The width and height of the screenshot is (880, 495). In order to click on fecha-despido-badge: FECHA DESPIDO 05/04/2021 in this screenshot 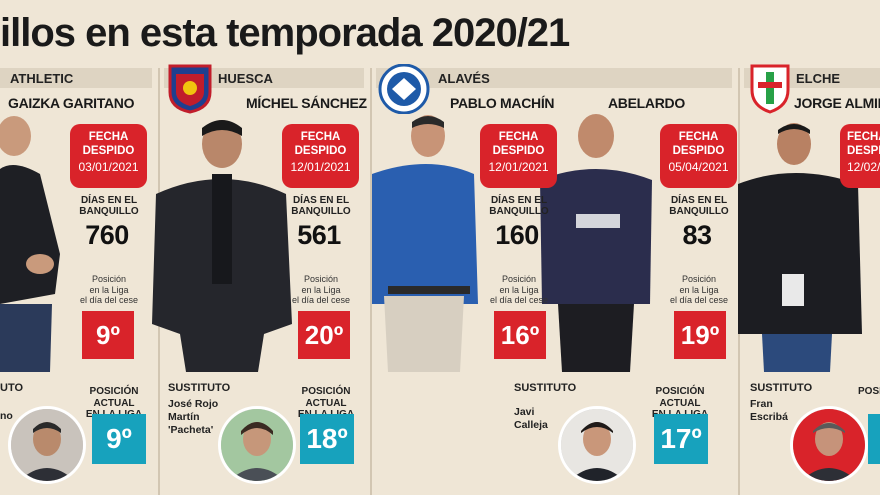, I will do `click(698, 156)`.